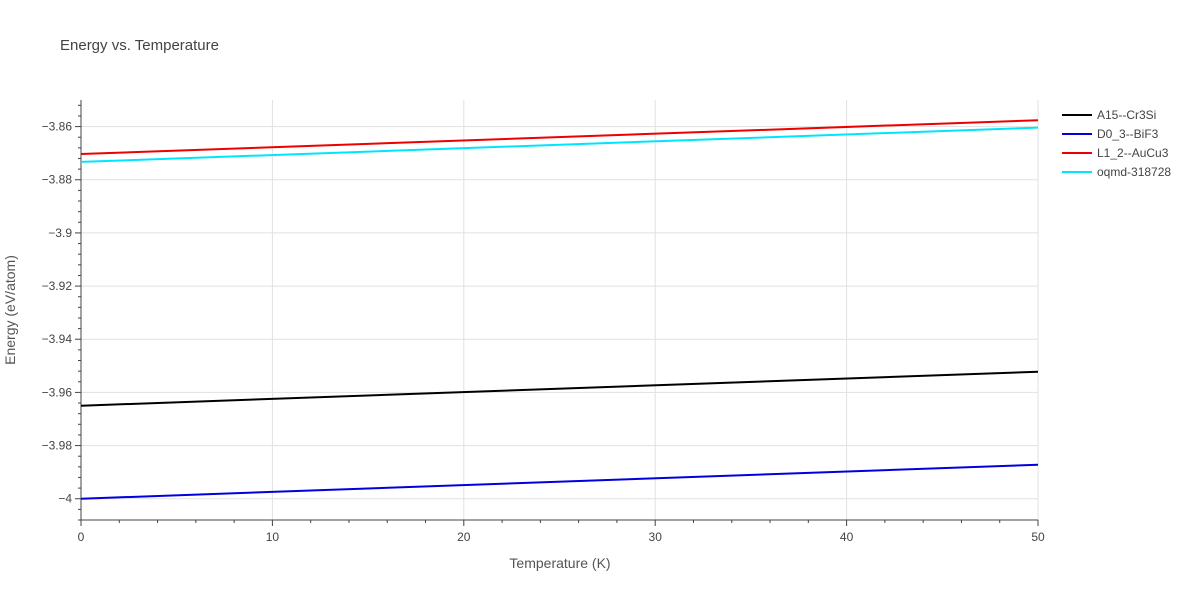 The width and height of the screenshot is (1200, 600). I want to click on y-tick-label: −3.98, so click(57, 446).